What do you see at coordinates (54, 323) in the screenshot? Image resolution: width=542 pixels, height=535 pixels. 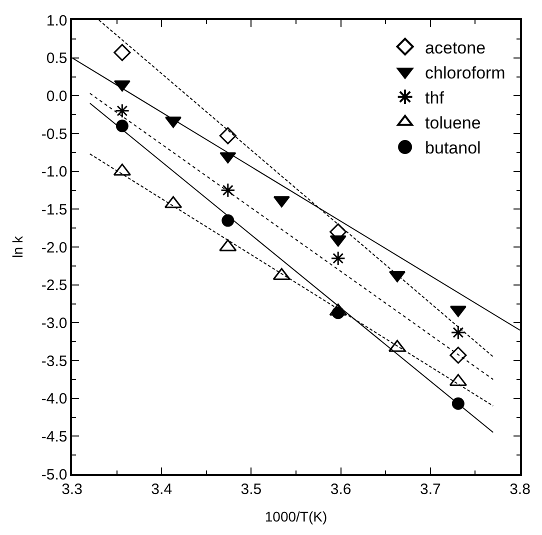 I see `y-tick-label: -3.0` at bounding box center [54, 323].